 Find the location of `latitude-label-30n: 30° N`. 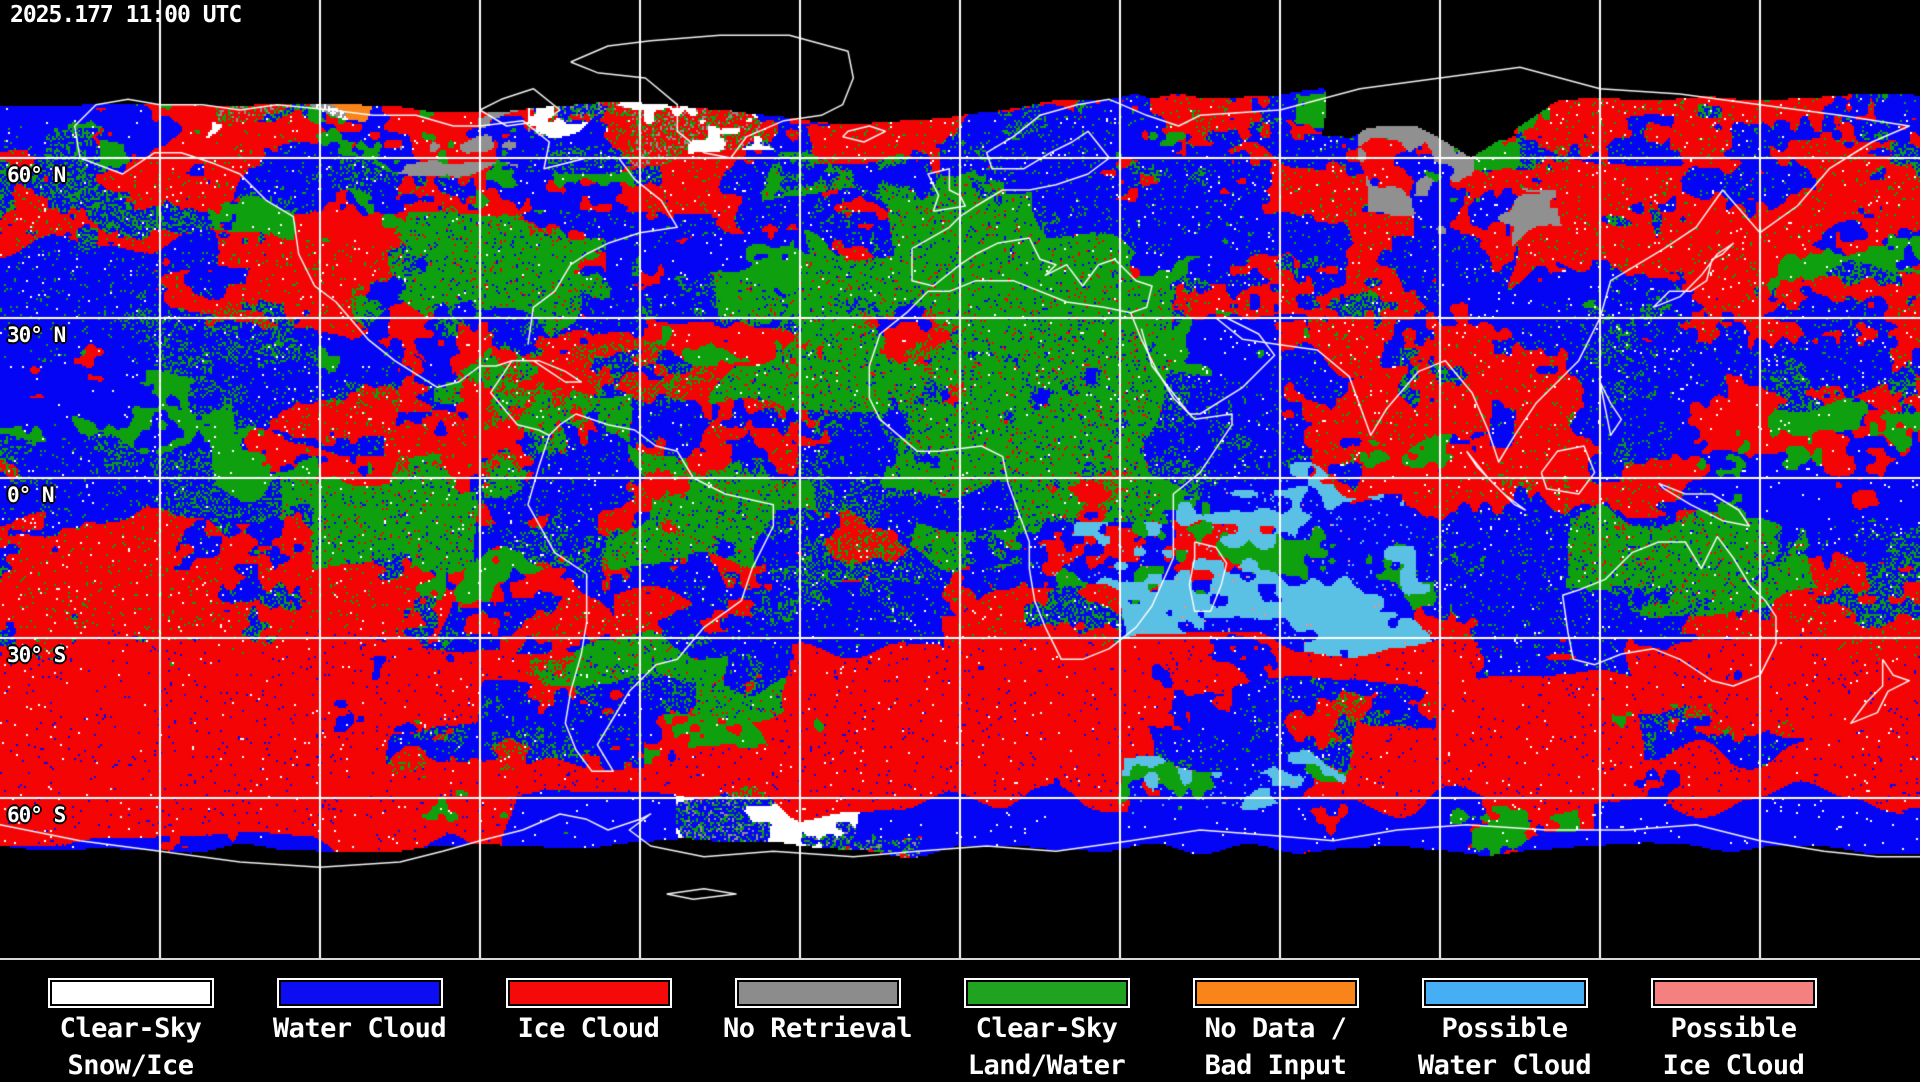

latitude-label-30n: 30° N is located at coordinates (36, 335).